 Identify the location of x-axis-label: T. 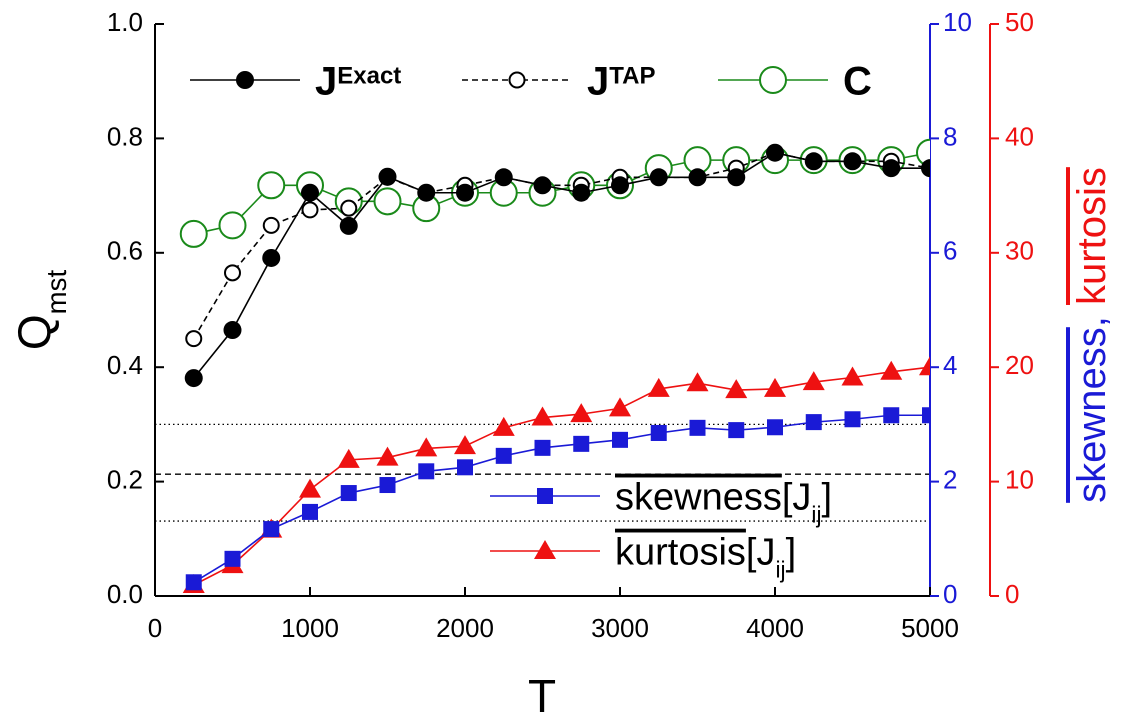
(542, 696).